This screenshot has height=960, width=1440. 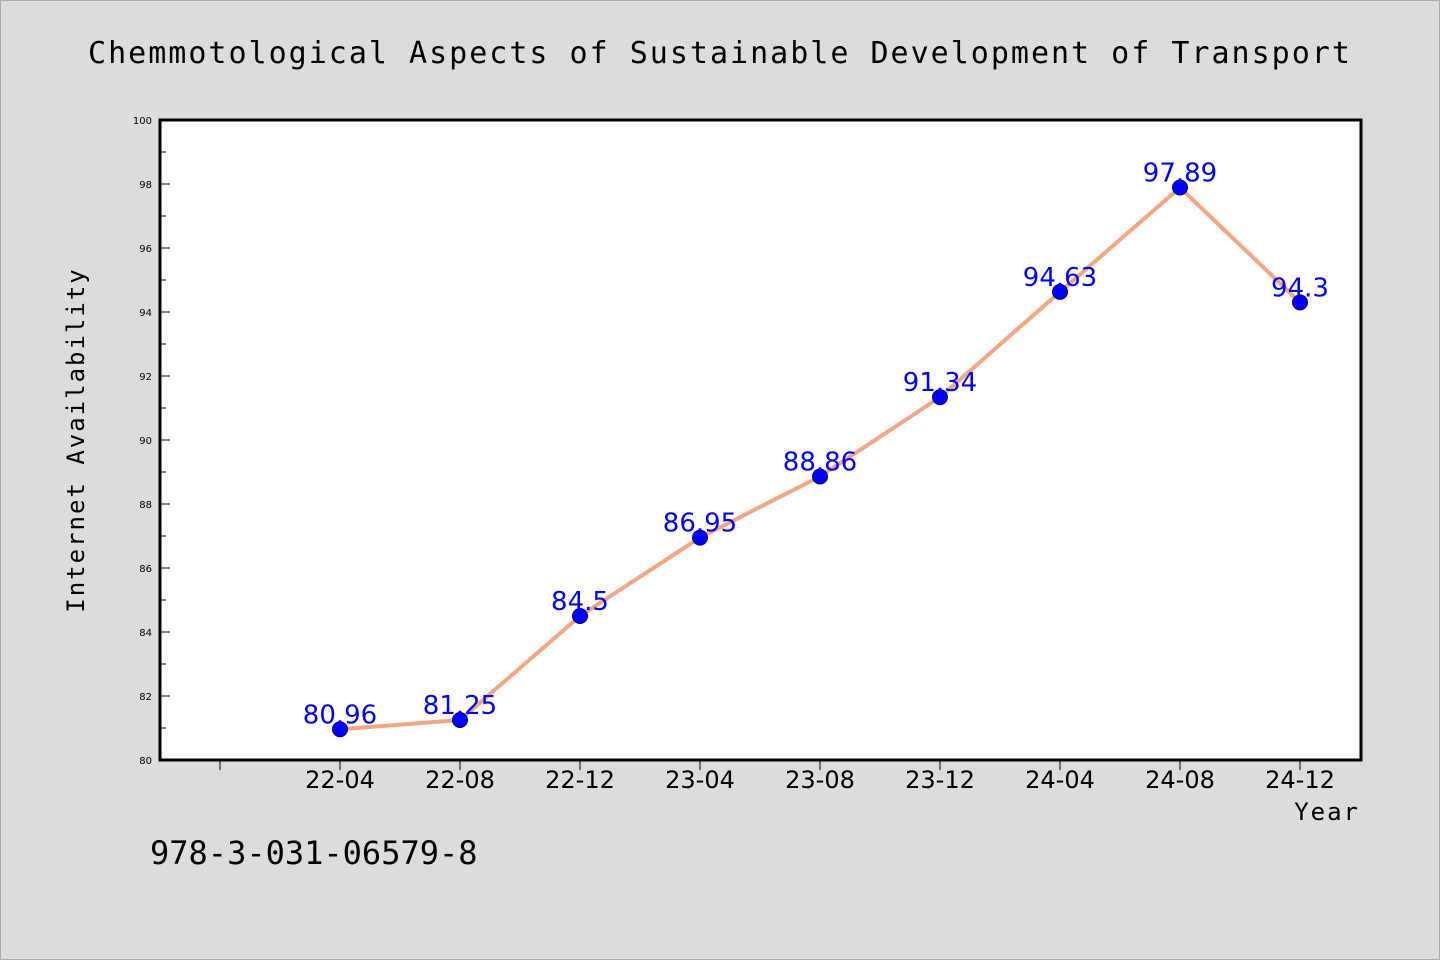 I want to click on y-tick-label: 100, so click(x=142, y=121).